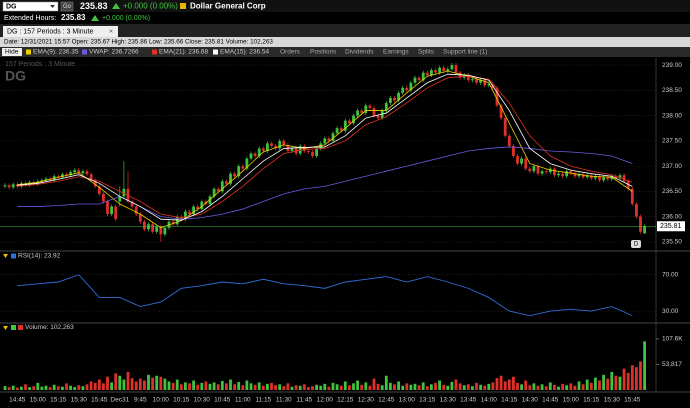  I want to click on company-icon, so click(183, 6).